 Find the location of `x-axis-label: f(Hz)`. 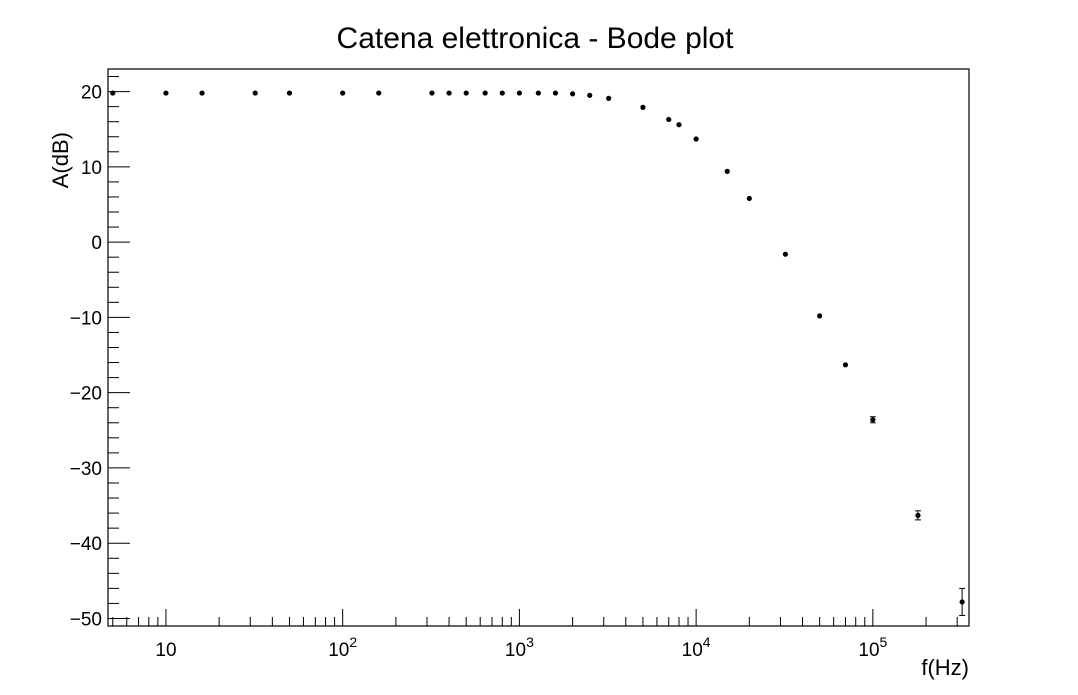

x-axis-label: f(Hz) is located at coordinates (945, 667).